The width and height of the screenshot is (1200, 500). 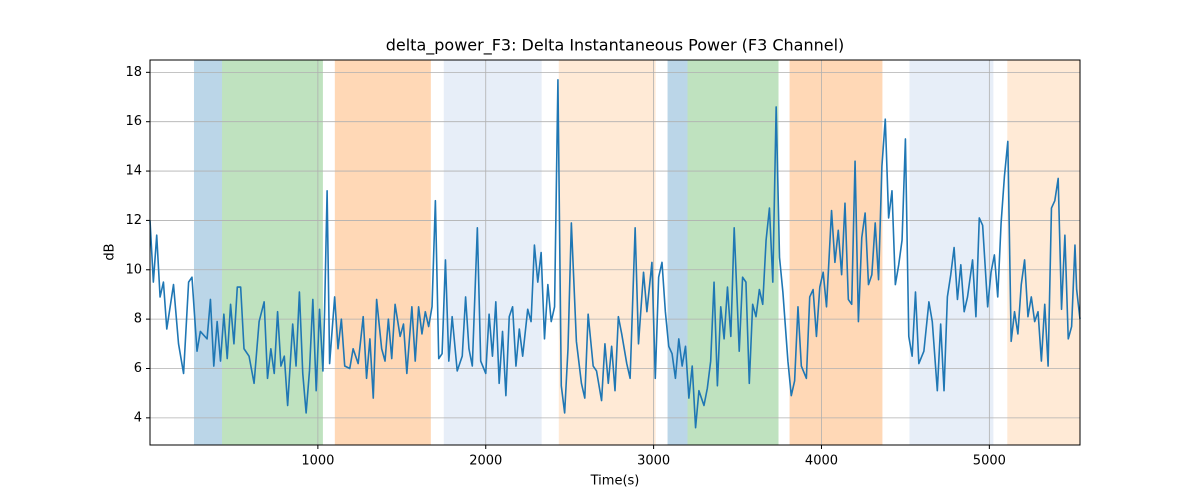 I want to click on y-tick-label: 14, so click(x=133, y=171).